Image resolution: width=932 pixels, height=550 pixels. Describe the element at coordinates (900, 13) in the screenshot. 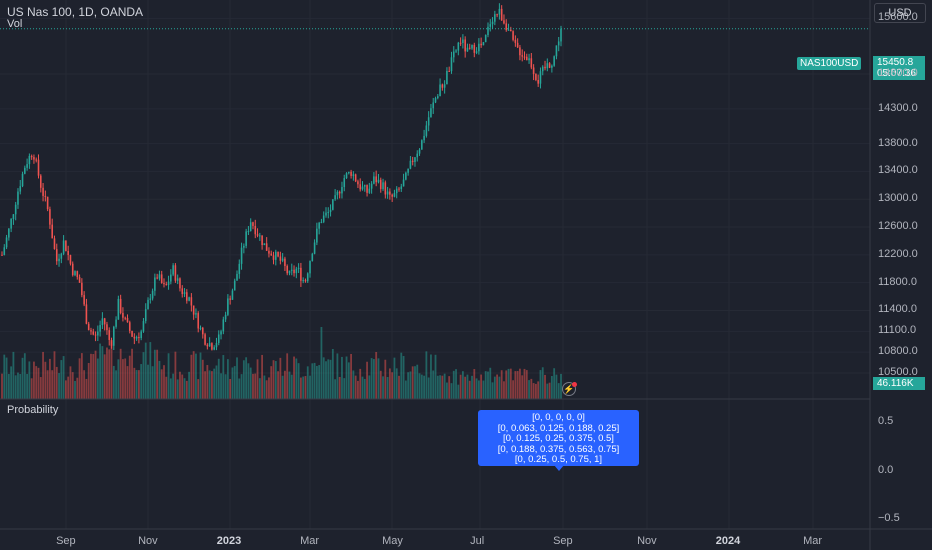

I see `currency-button: USD` at that location.